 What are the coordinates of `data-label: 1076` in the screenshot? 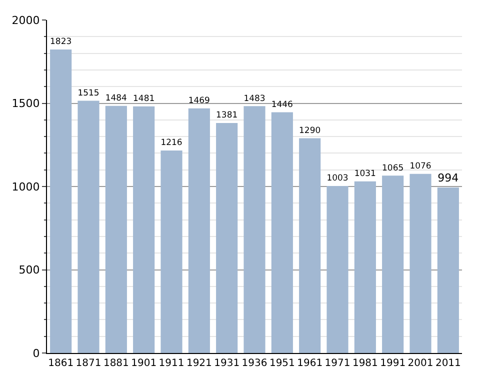 It's located at (421, 165).